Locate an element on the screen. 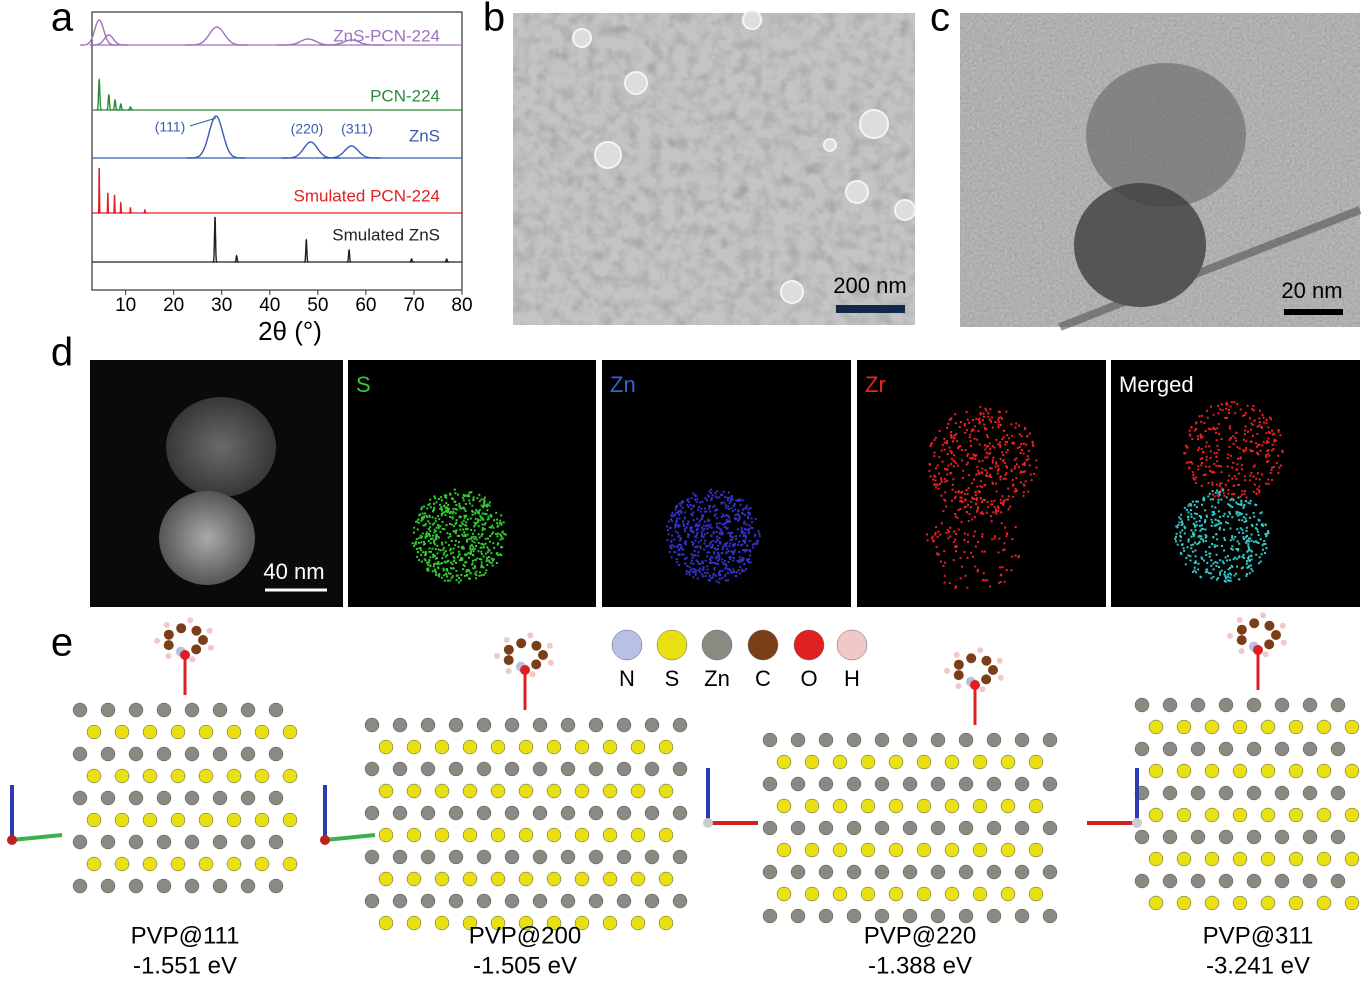  x-tick-label: 20 is located at coordinates (173, 305).